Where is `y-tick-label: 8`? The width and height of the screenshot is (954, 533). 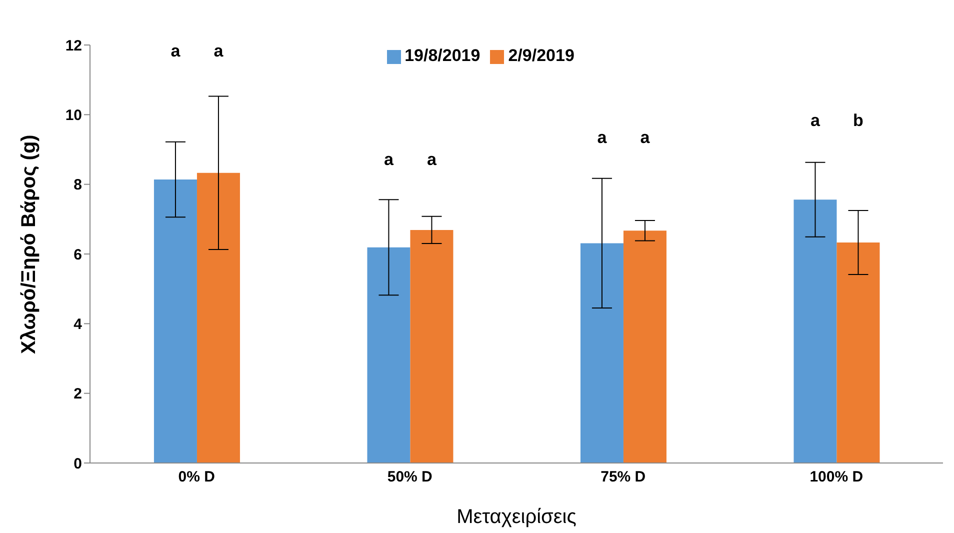 y-tick-label: 8 is located at coordinates (78, 185).